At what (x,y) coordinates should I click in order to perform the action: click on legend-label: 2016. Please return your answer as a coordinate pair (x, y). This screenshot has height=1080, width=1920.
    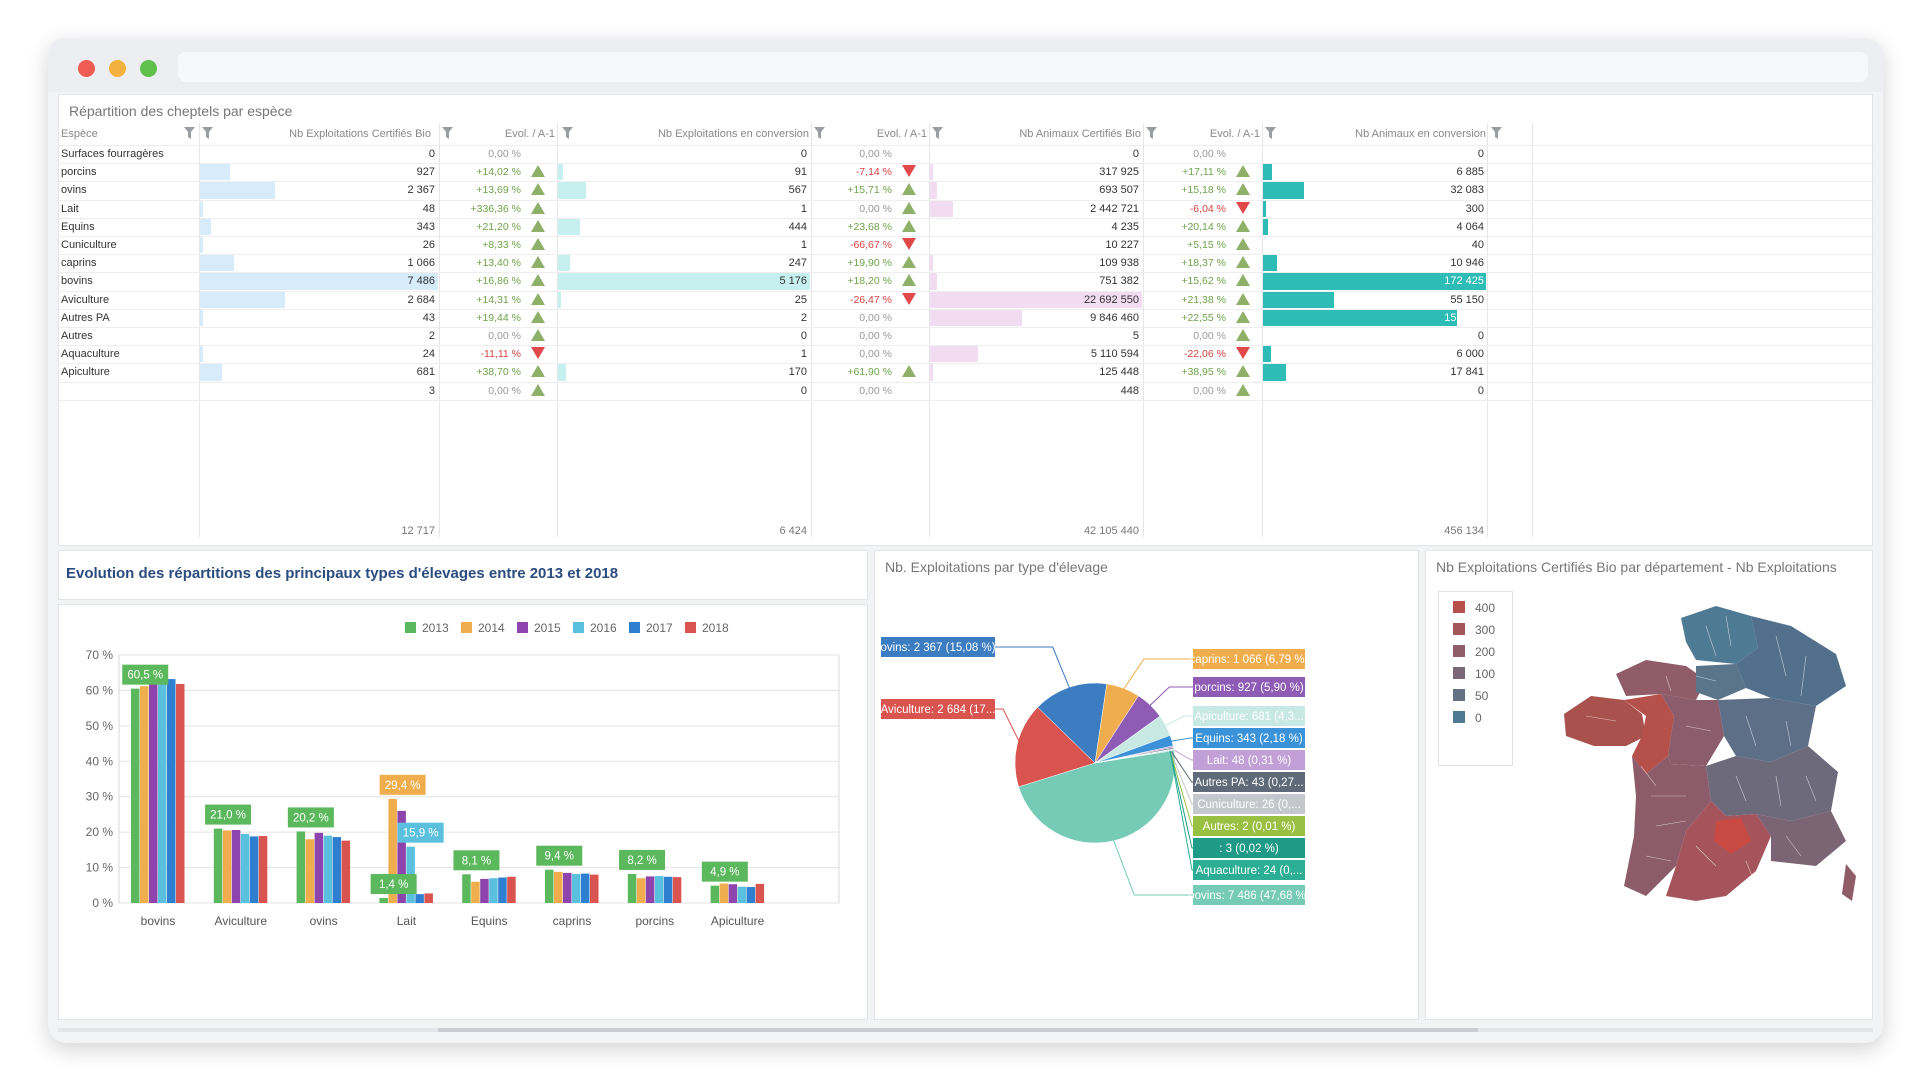
    Looking at the image, I should click on (603, 628).